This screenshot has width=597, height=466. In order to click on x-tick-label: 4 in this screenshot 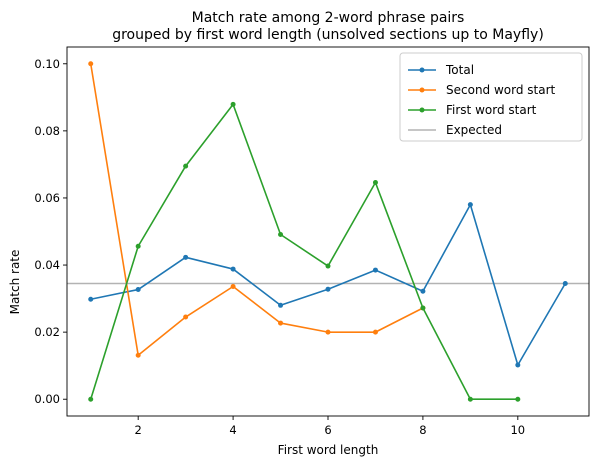, I will do `click(232, 430)`.